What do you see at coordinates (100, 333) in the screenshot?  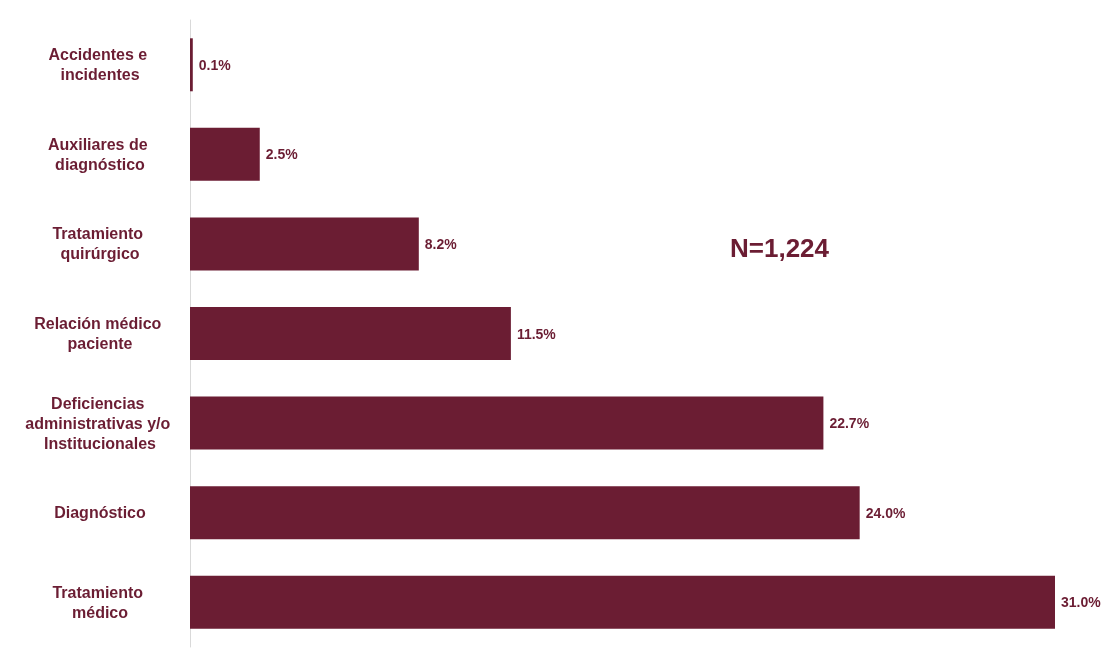 I see `y-tick-label: Relación médico paciente` at bounding box center [100, 333].